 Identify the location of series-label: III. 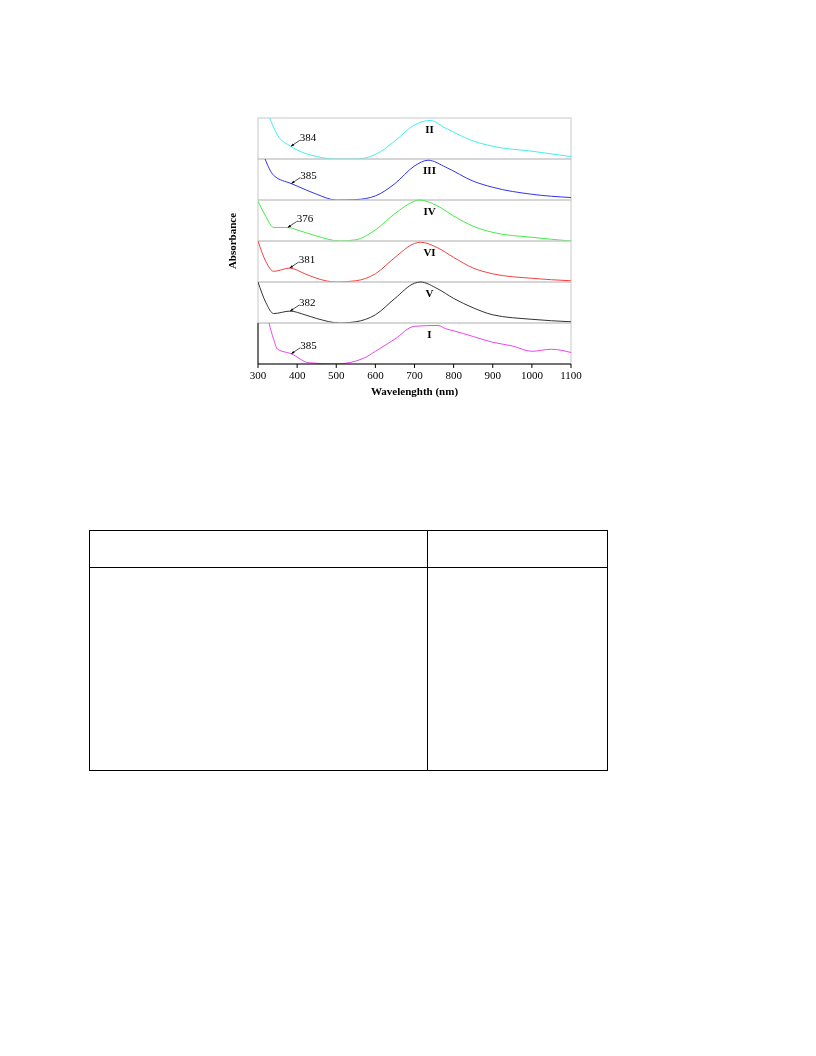
(429, 170).